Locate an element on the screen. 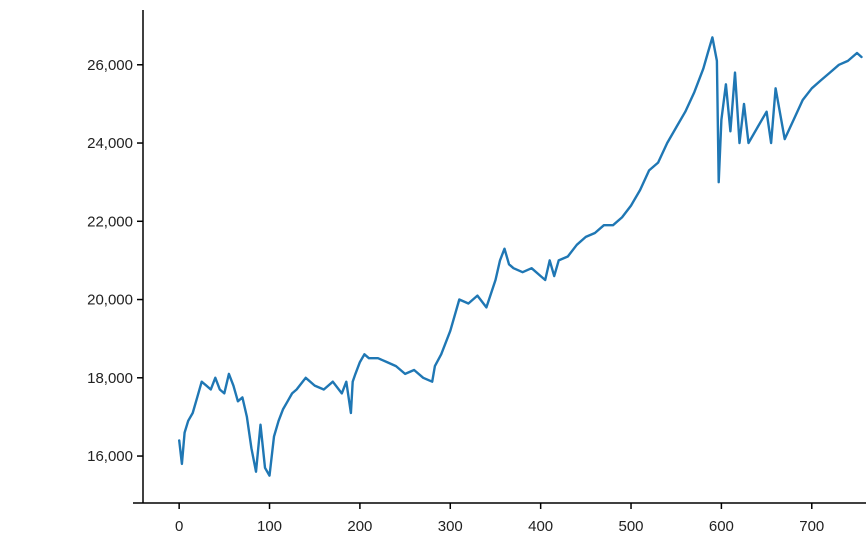 This screenshot has height=546, width=866. y-tick-label: 16,000 is located at coordinates (110, 456).